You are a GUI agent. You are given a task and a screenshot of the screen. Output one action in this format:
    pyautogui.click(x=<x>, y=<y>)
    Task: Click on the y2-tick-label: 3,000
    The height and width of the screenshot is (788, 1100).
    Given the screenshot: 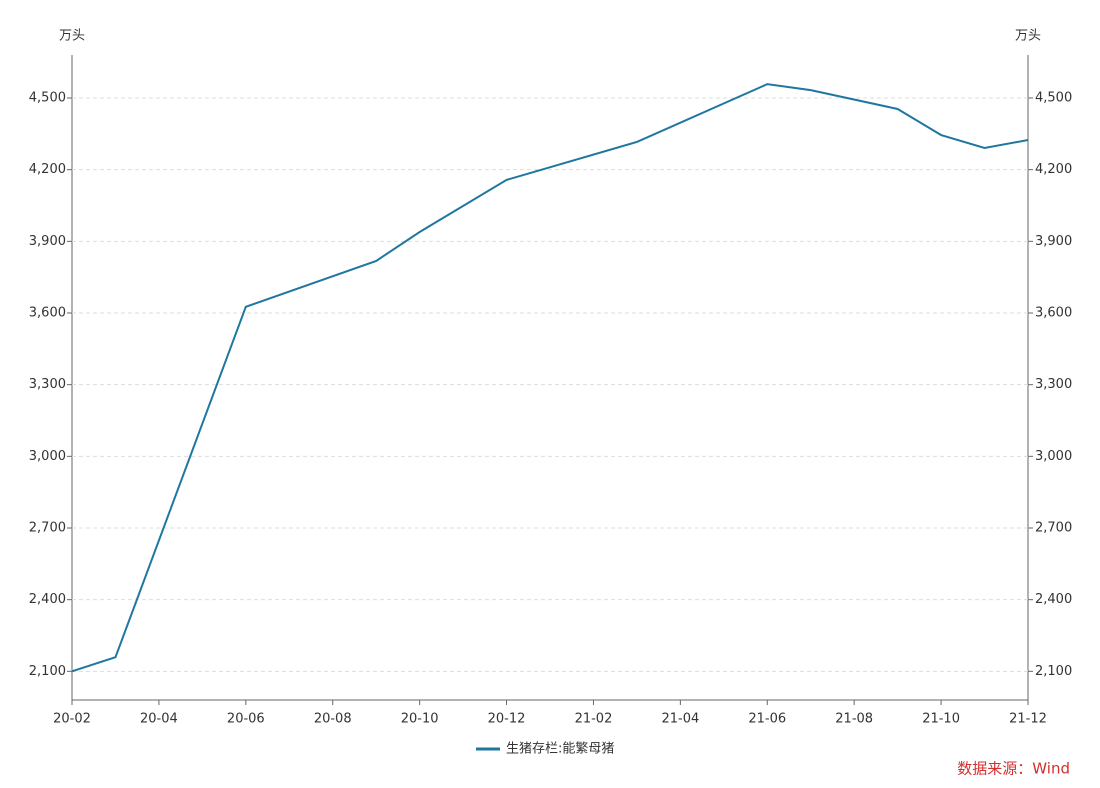 What is the action you would take?
    pyautogui.click(x=1053, y=456)
    